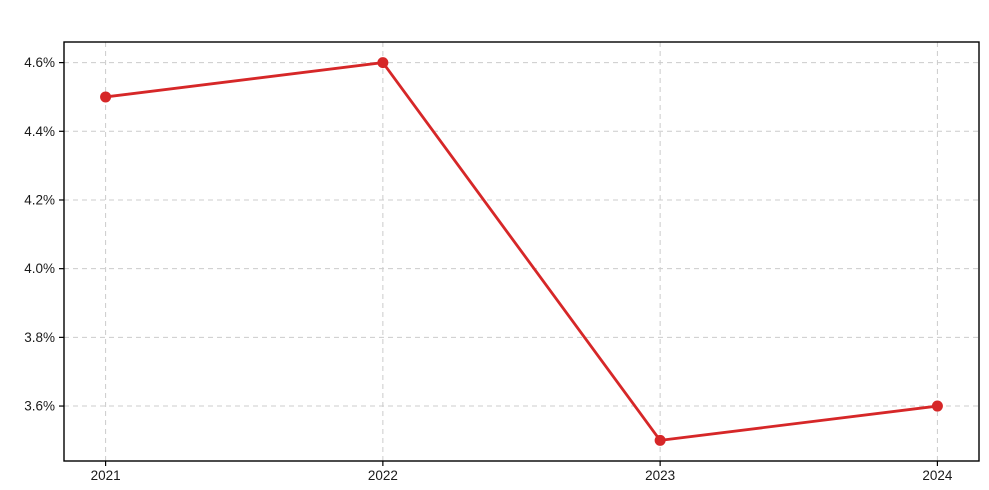 This screenshot has height=490, width=989. What do you see at coordinates (39, 406) in the screenshot?
I see `y-tick-label: 3.6%` at bounding box center [39, 406].